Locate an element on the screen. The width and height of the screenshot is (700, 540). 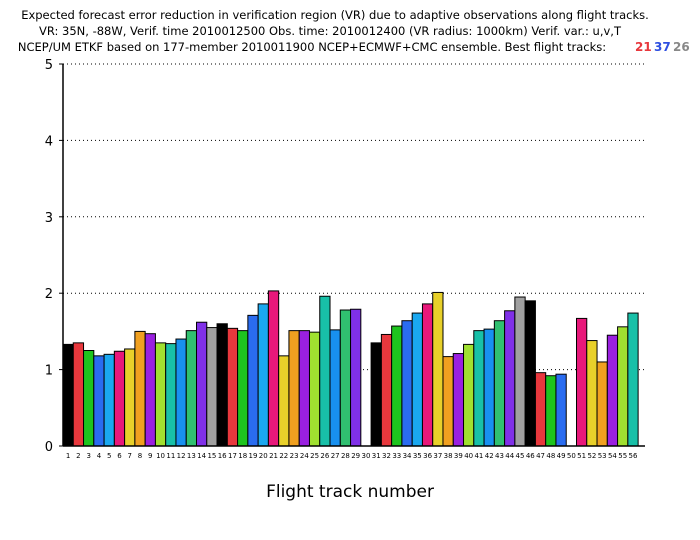
x-tick-label: 2 is located at coordinates (78, 456).